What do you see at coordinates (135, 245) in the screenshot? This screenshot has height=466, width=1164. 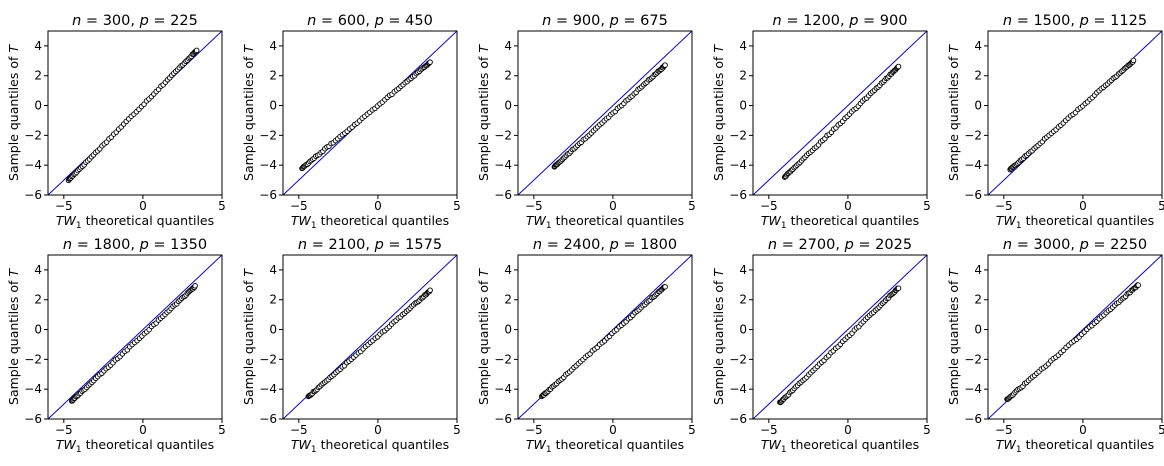 I see `panel-title: n = 1800, p = 1350` at bounding box center [135, 245].